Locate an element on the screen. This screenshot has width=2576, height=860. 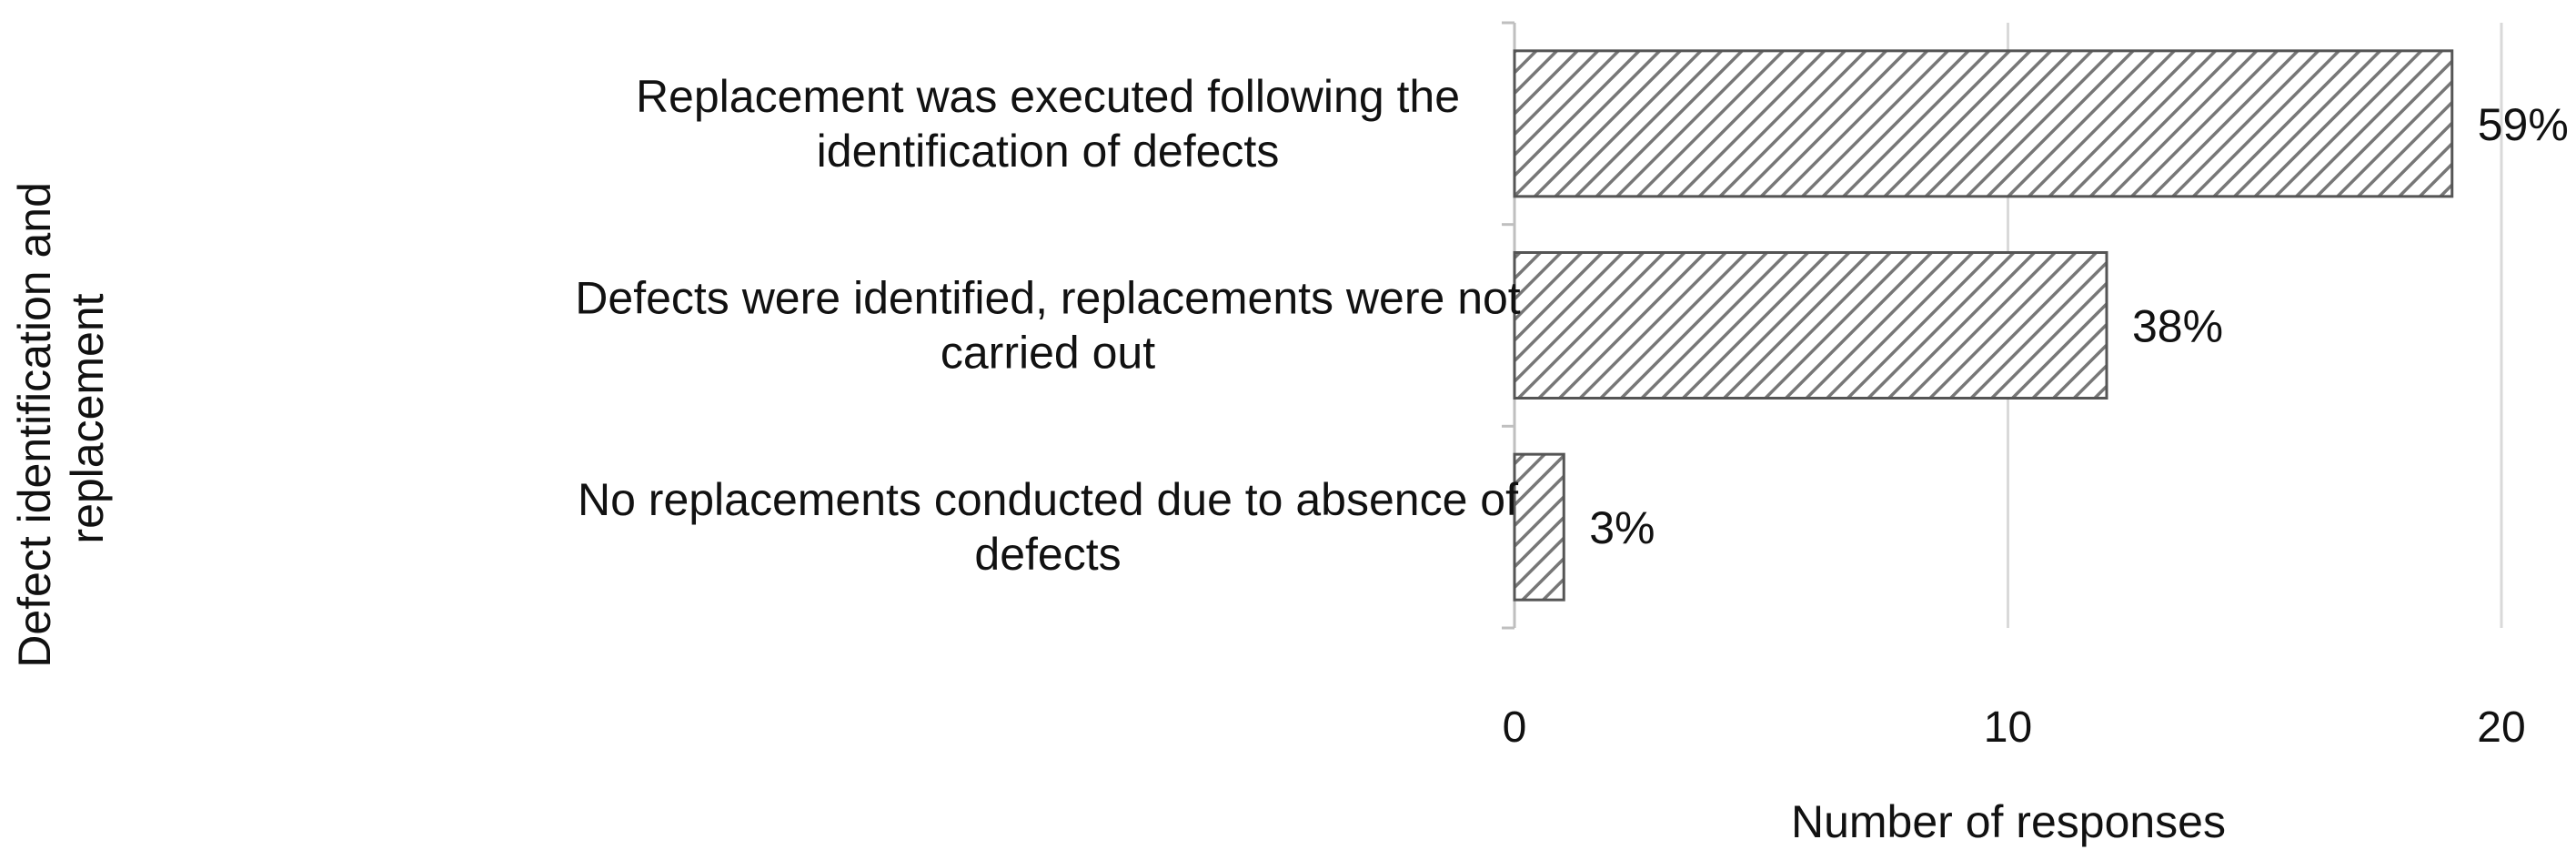
x-tick-labels: 0 10 20 is located at coordinates (2014, 727).